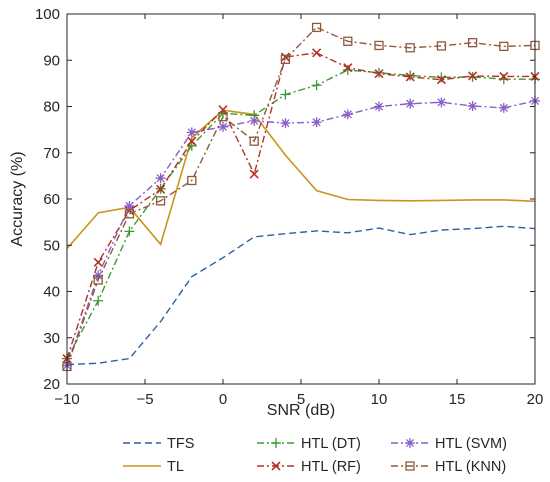 The image size is (550, 482). What do you see at coordinates (315, 455) in the screenshot?
I see `legend: TFS HTL (DT) HTL (SVM) TL HTL (RF) HTL (KNN)` at bounding box center [315, 455].